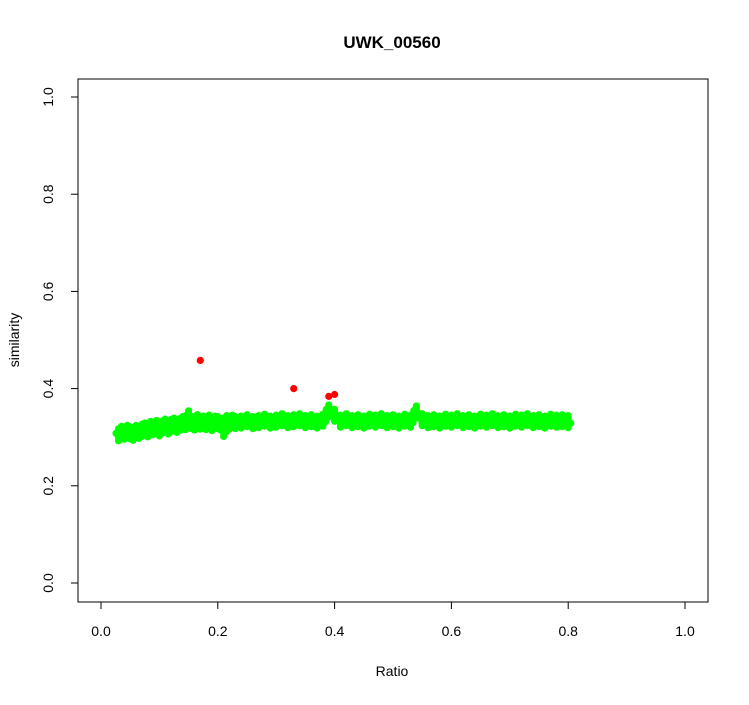 The width and height of the screenshot is (749, 705). What do you see at coordinates (48, 97) in the screenshot?
I see `y-tick-label: 1.0` at bounding box center [48, 97].